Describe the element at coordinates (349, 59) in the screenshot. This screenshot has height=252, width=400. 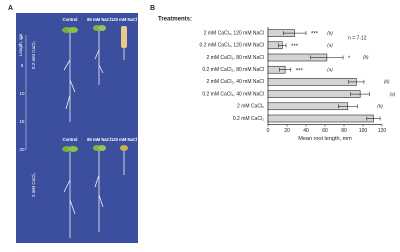
I see `significance: *` at that location.